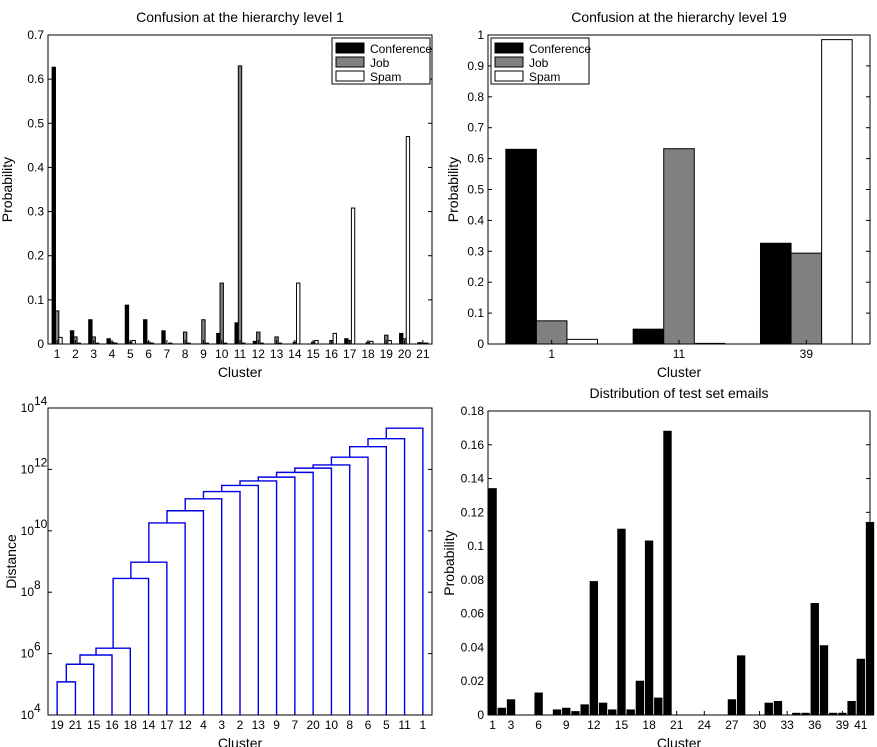  What do you see at coordinates (473, 580) in the screenshot?
I see `y-tick-label: 0.08` at bounding box center [473, 580].